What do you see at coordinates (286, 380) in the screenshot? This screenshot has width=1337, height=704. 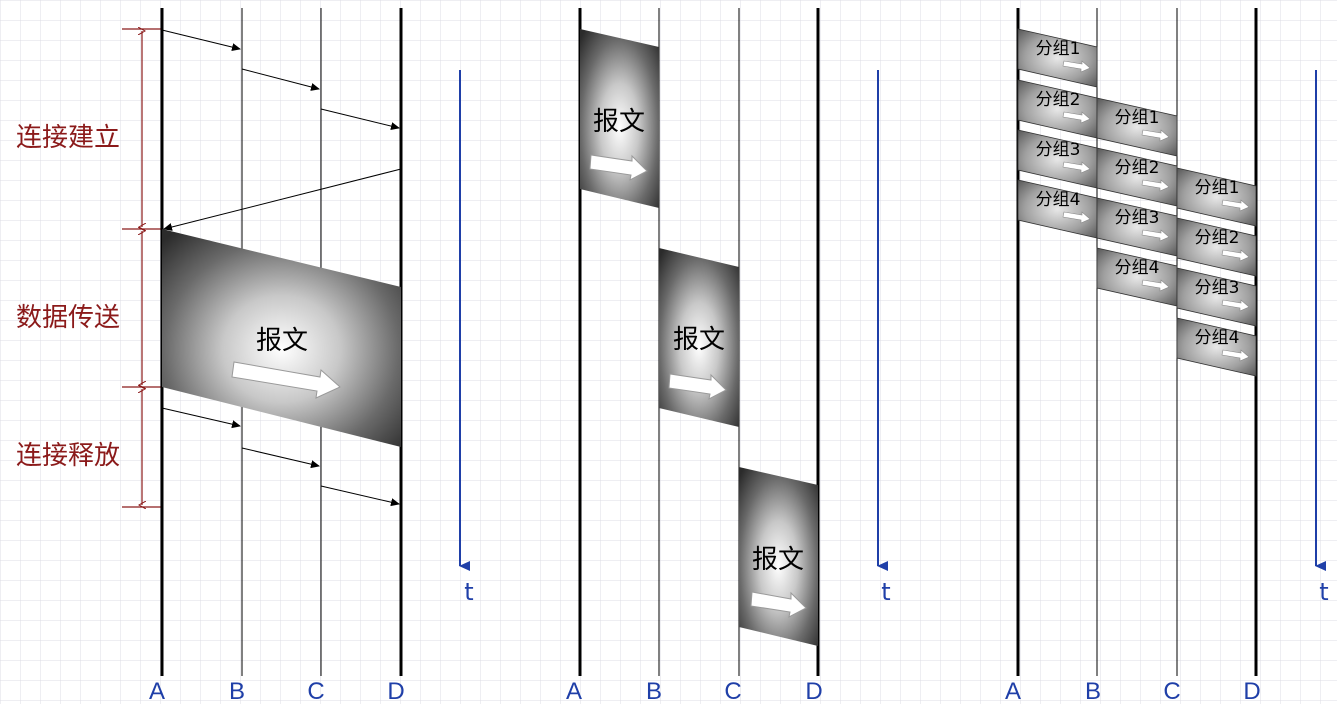 I see `direction-arrow-icon` at bounding box center [286, 380].